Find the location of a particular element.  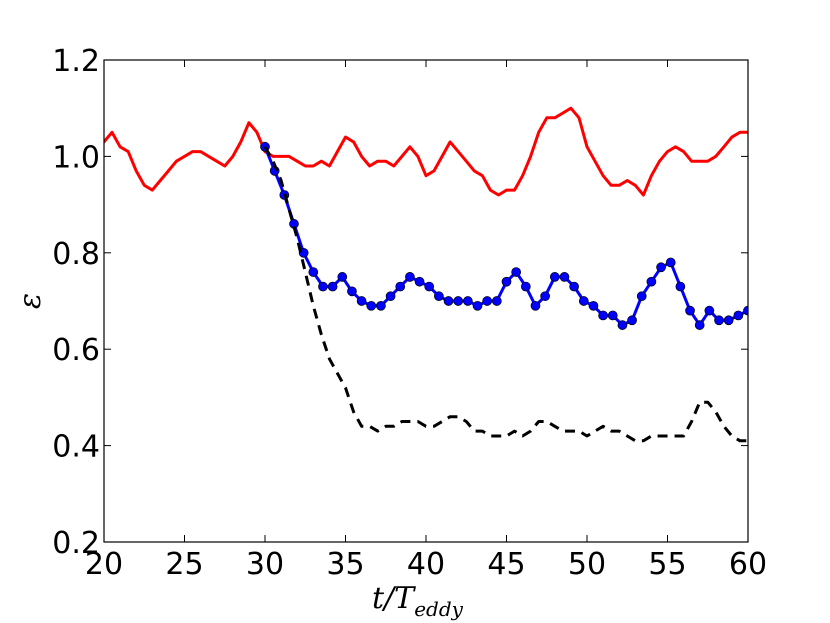

y-axis-label: ε is located at coordinates (30, 301).